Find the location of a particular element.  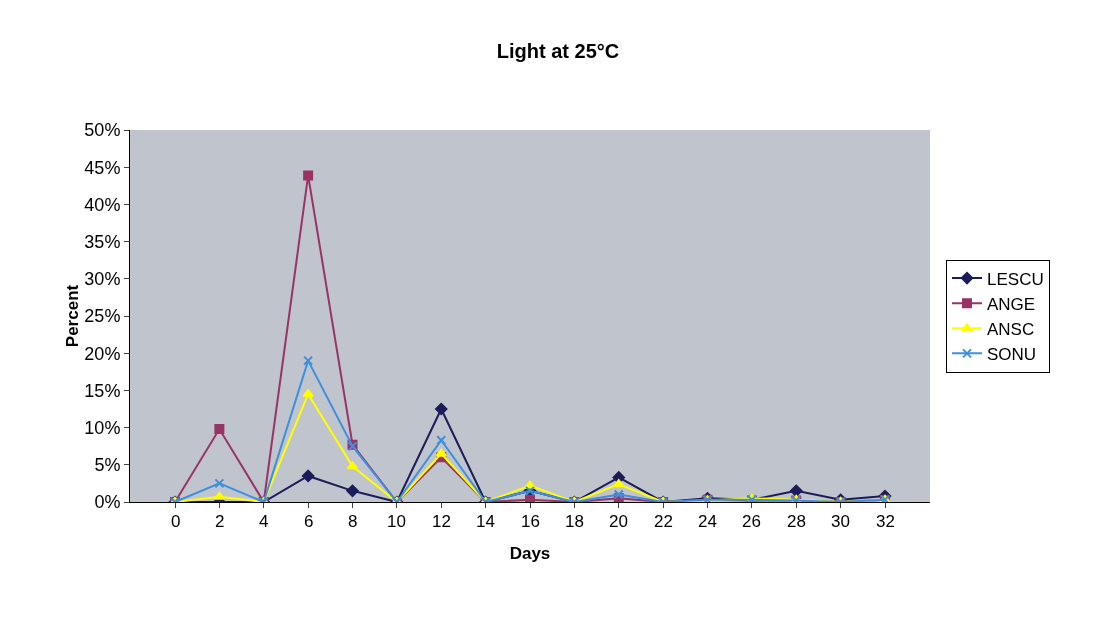

legend-label: LESCU is located at coordinates (1015, 279).